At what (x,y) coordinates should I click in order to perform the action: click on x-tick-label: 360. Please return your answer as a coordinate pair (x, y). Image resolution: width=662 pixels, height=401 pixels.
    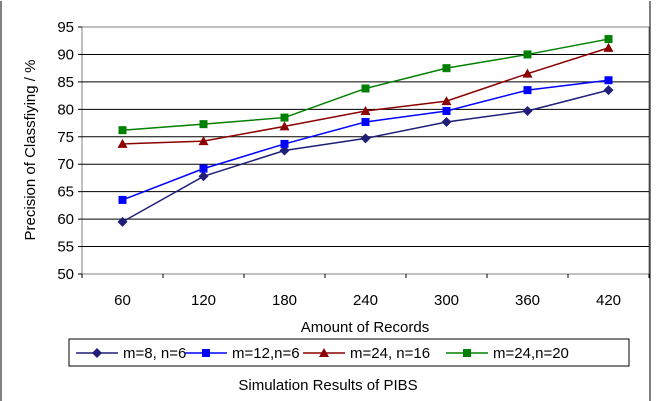
    Looking at the image, I should click on (527, 300).